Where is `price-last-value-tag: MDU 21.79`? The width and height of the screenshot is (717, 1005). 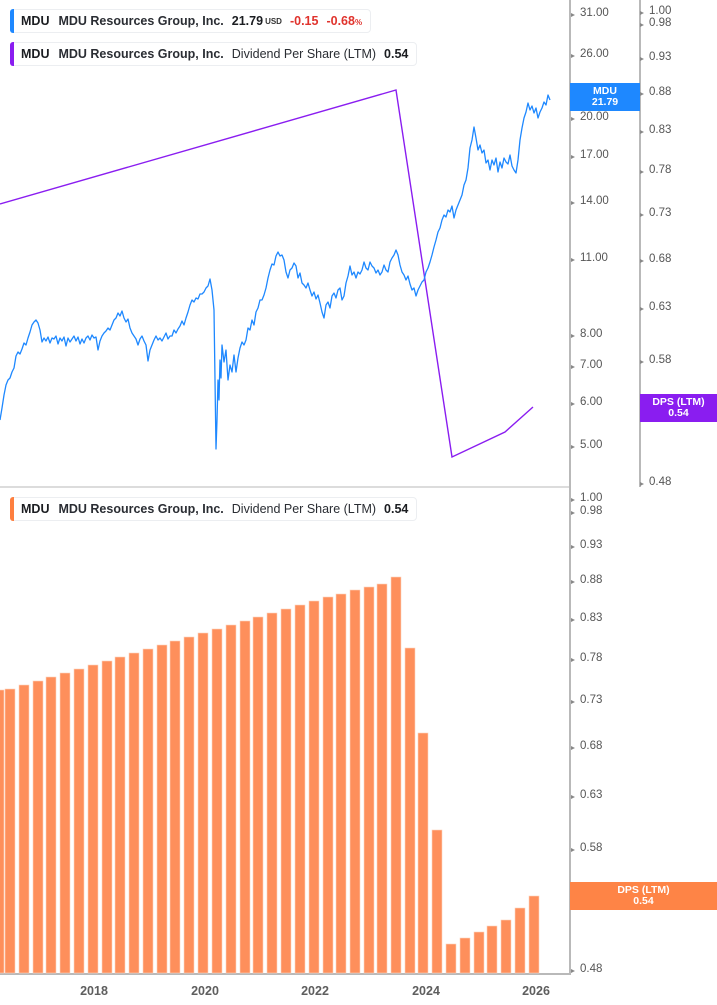 price-last-value-tag: MDU 21.79 is located at coordinates (605, 97).